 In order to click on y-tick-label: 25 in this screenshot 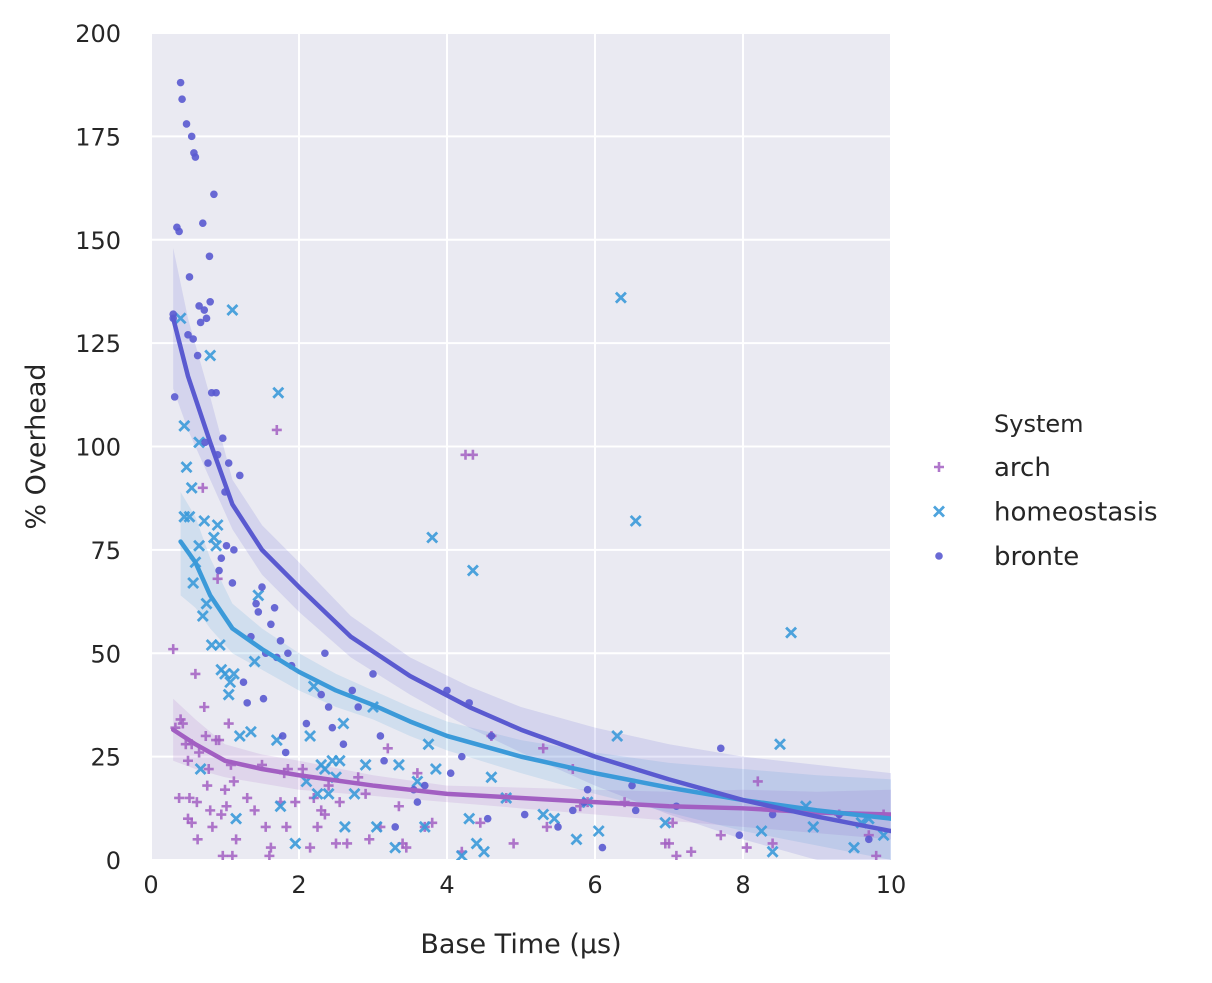, I will do `click(105, 758)`.